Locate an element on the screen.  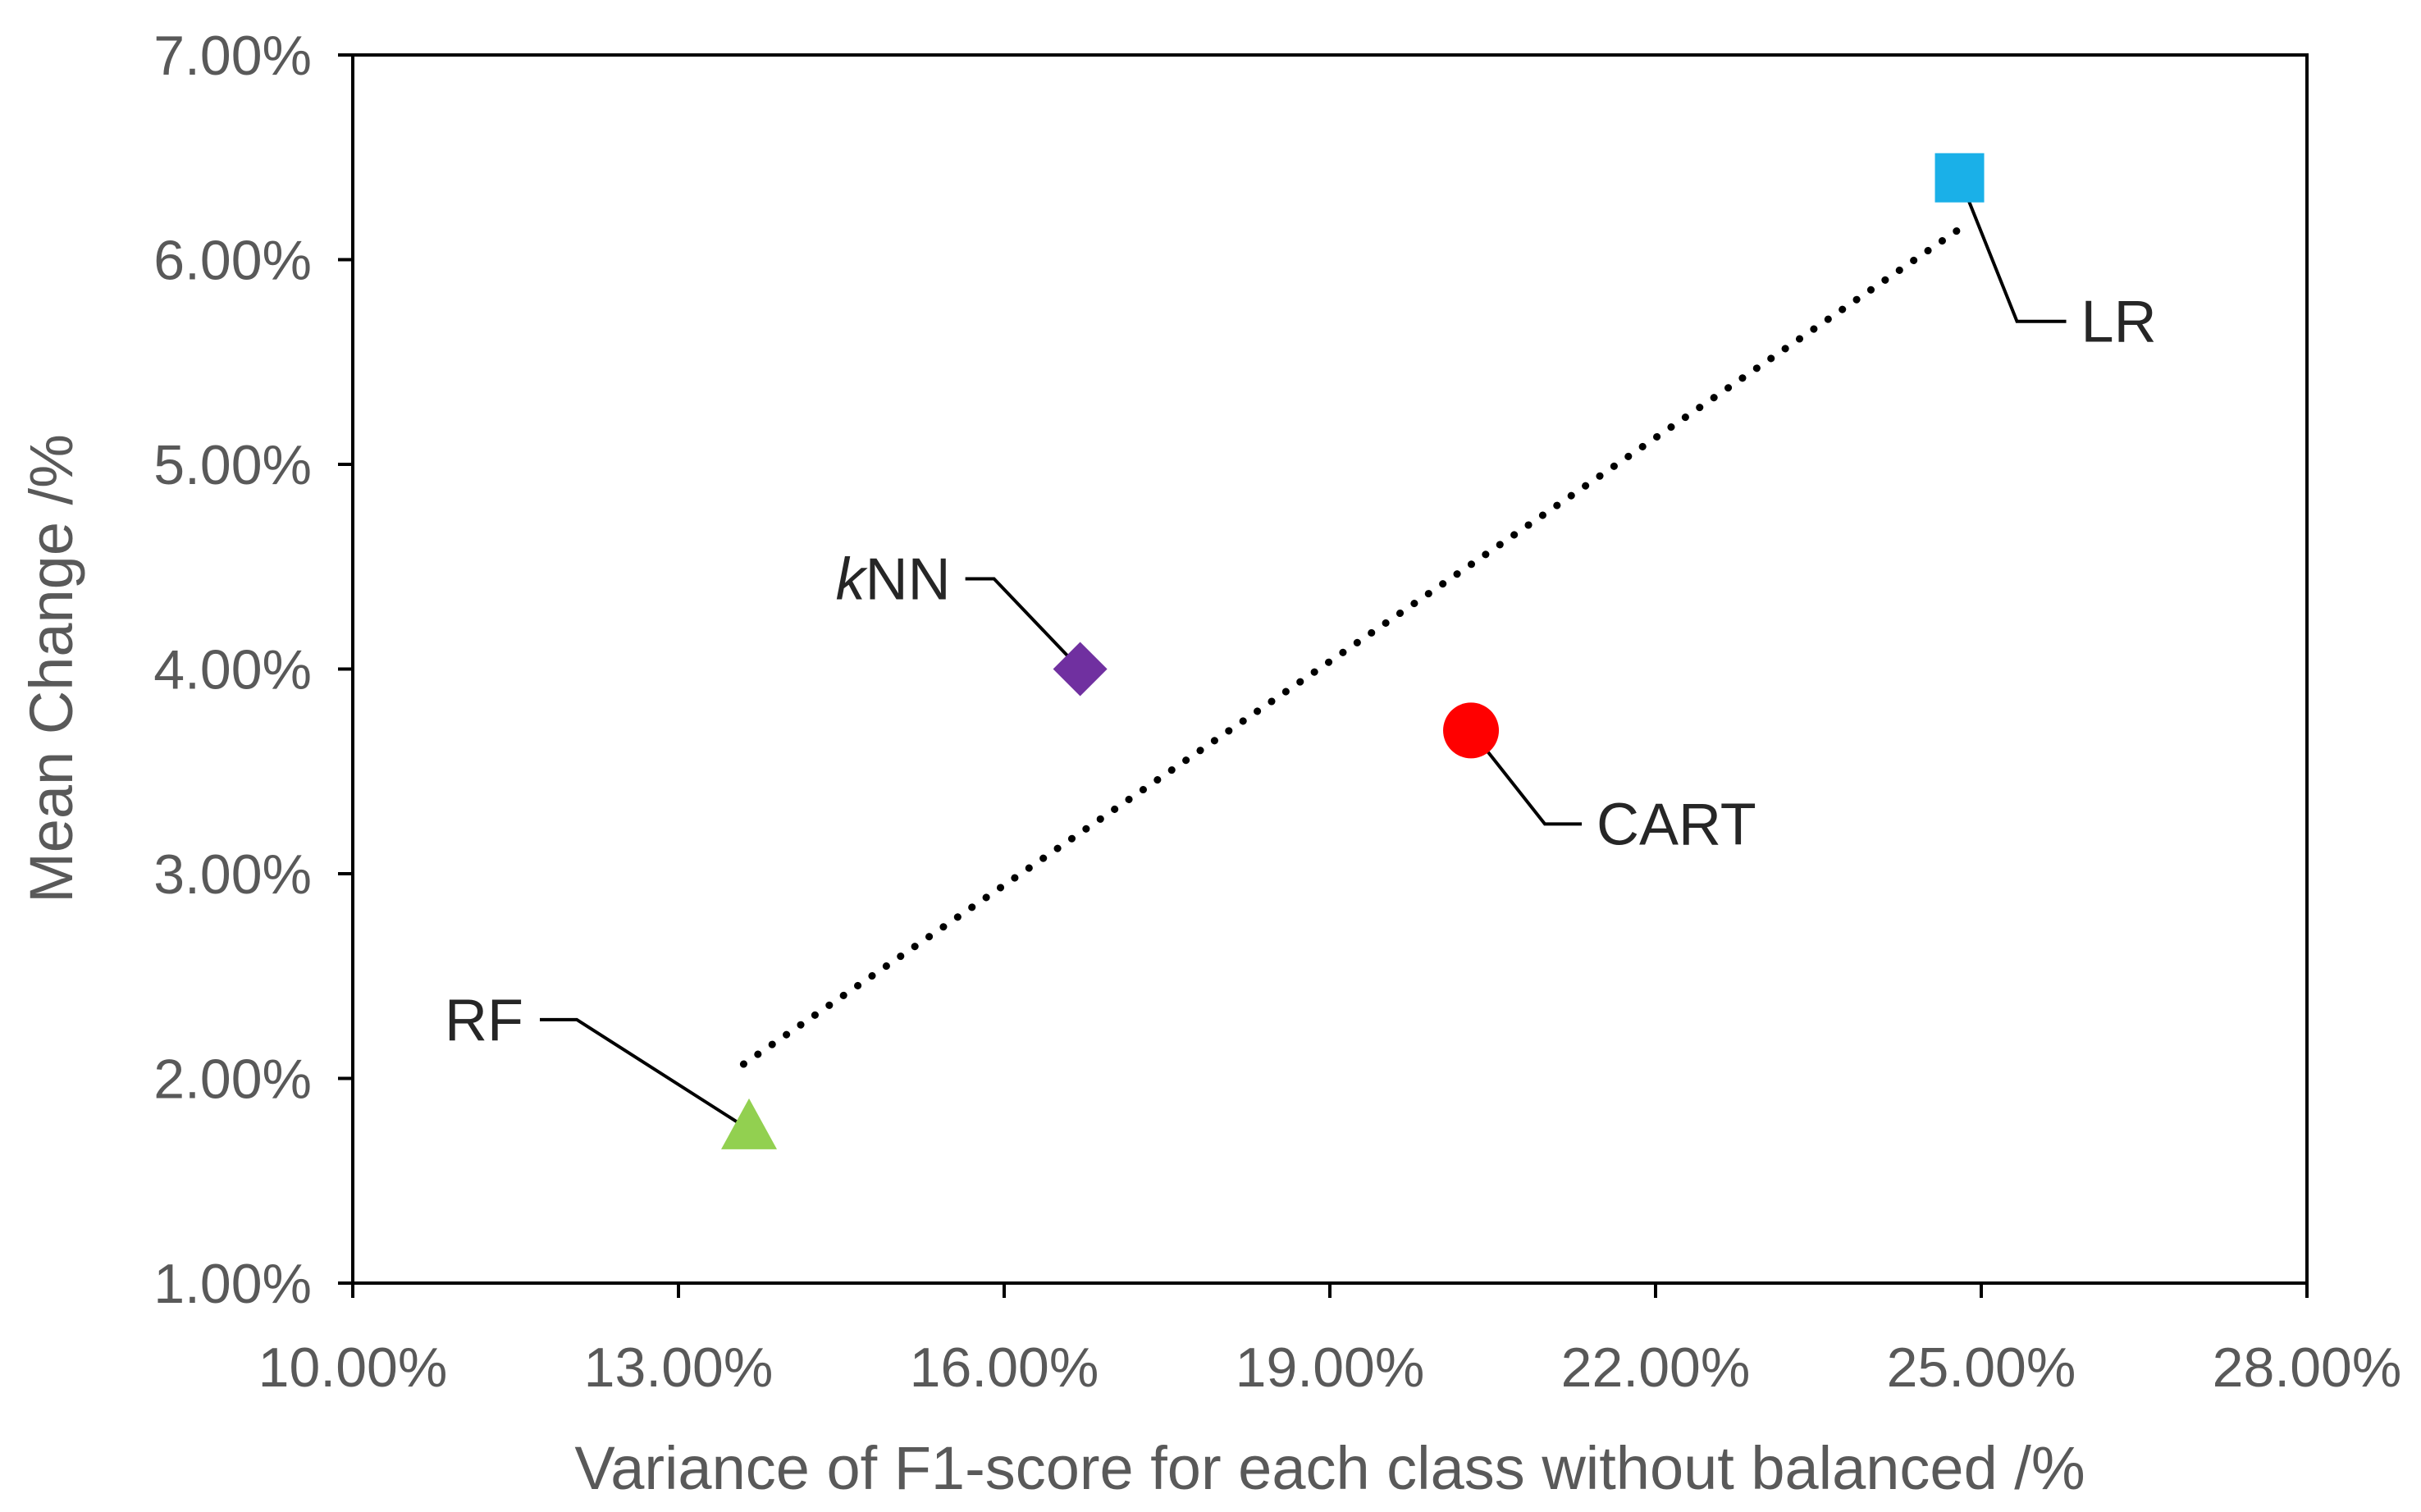
label-cart: CART is located at coordinates (1676, 825).